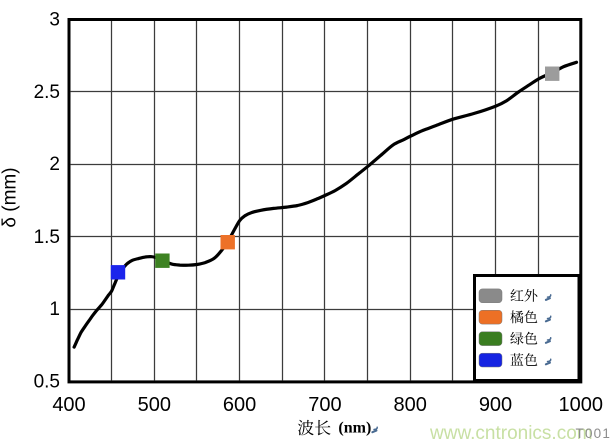  What do you see at coordinates (54, 19) in the screenshot?
I see `svg-text: 3` at bounding box center [54, 19].